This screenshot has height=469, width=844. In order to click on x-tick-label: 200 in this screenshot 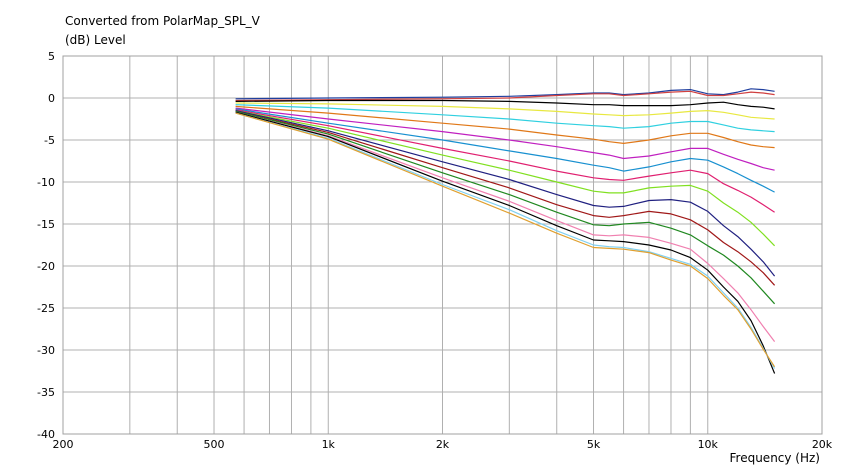, I will do `click(63, 444)`.